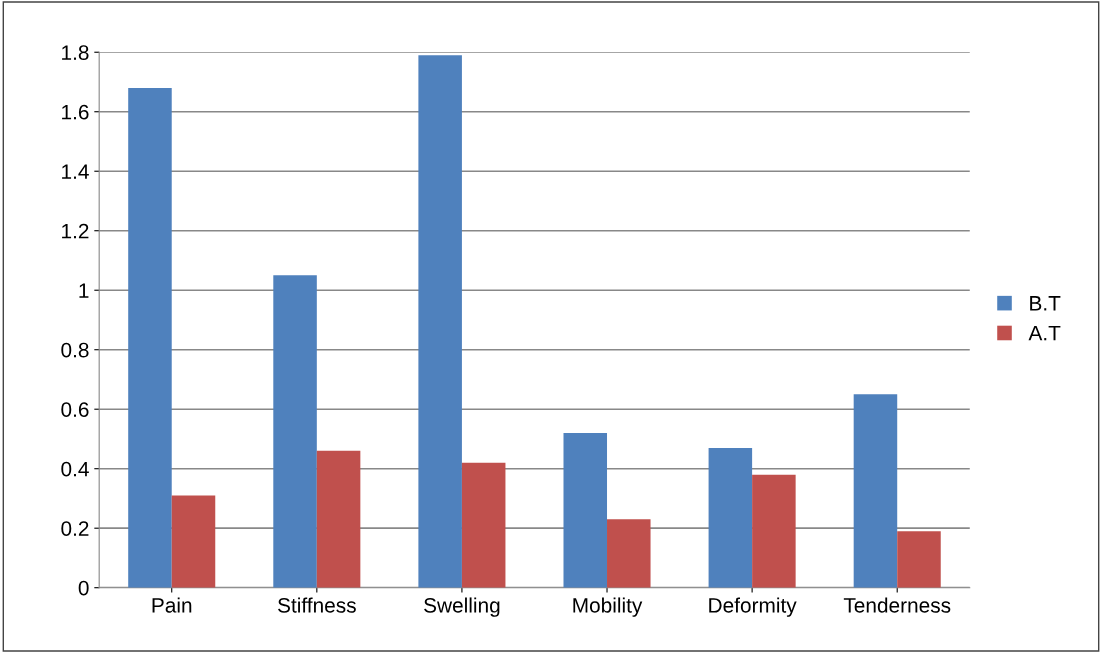 The image size is (1102, 653). What do you see at coordinates (462, 607) in the screenshot?
I see `x-tick-label: Swelling` at bounding box center [462, 607].